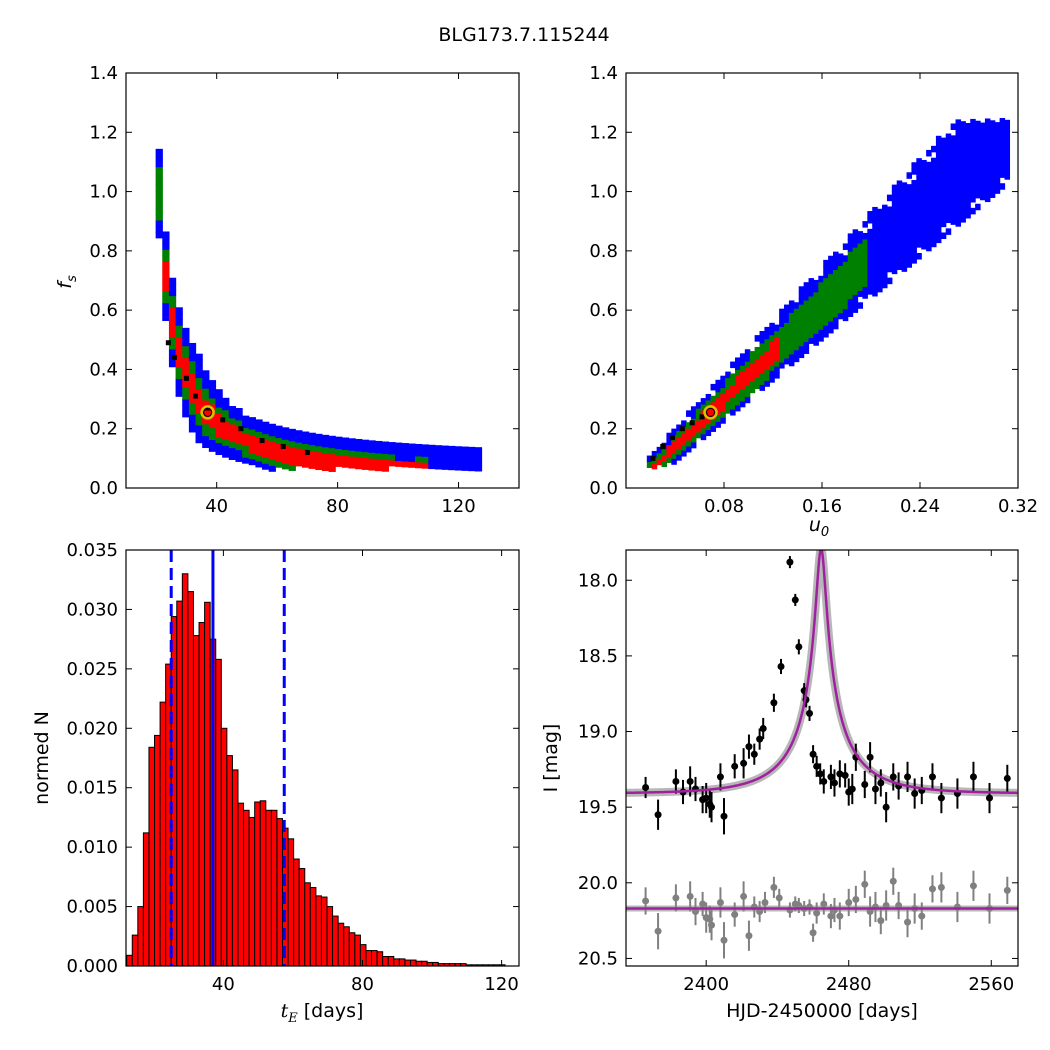 The image size is (1050, 1050). What do you see at coordinates (852, 789) in the screenshot?
I see `data-point` at bounding box center [852, 789].